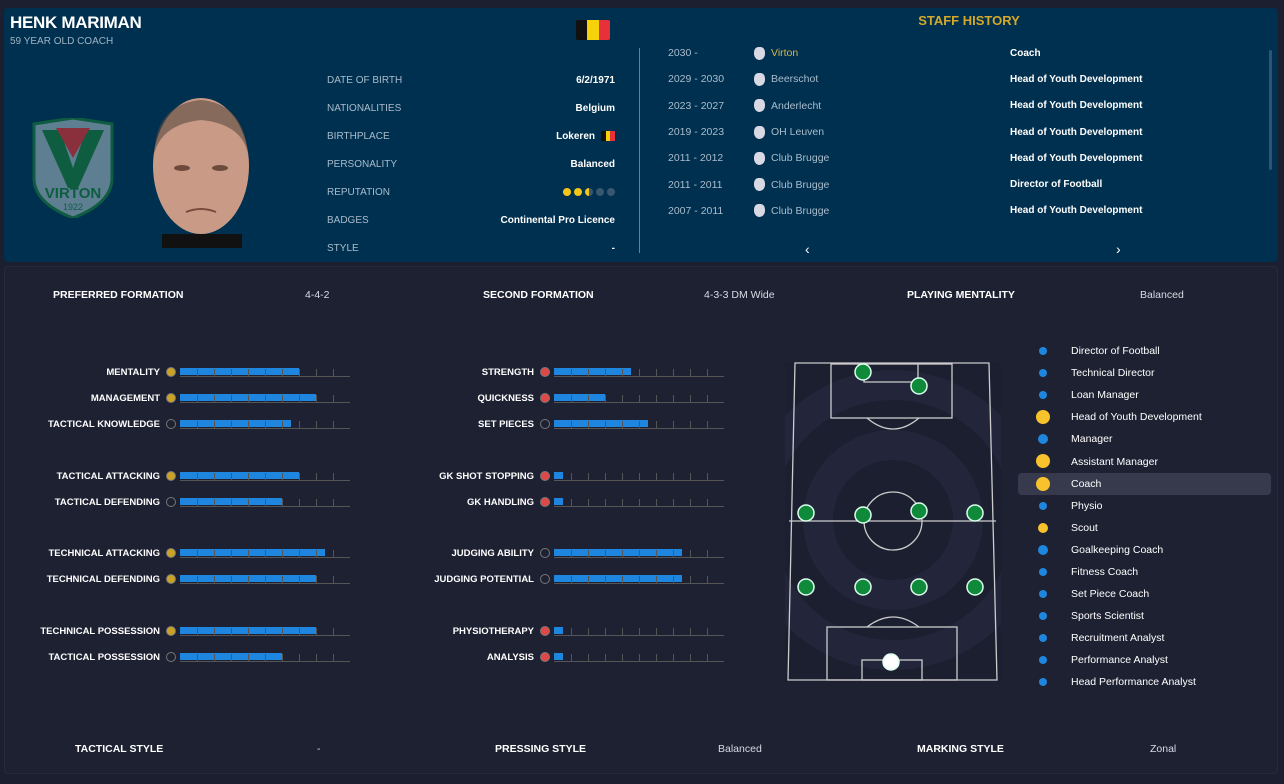  I want to click on attribute-row: TACTICAL POSSESSION, so click(178, 657).